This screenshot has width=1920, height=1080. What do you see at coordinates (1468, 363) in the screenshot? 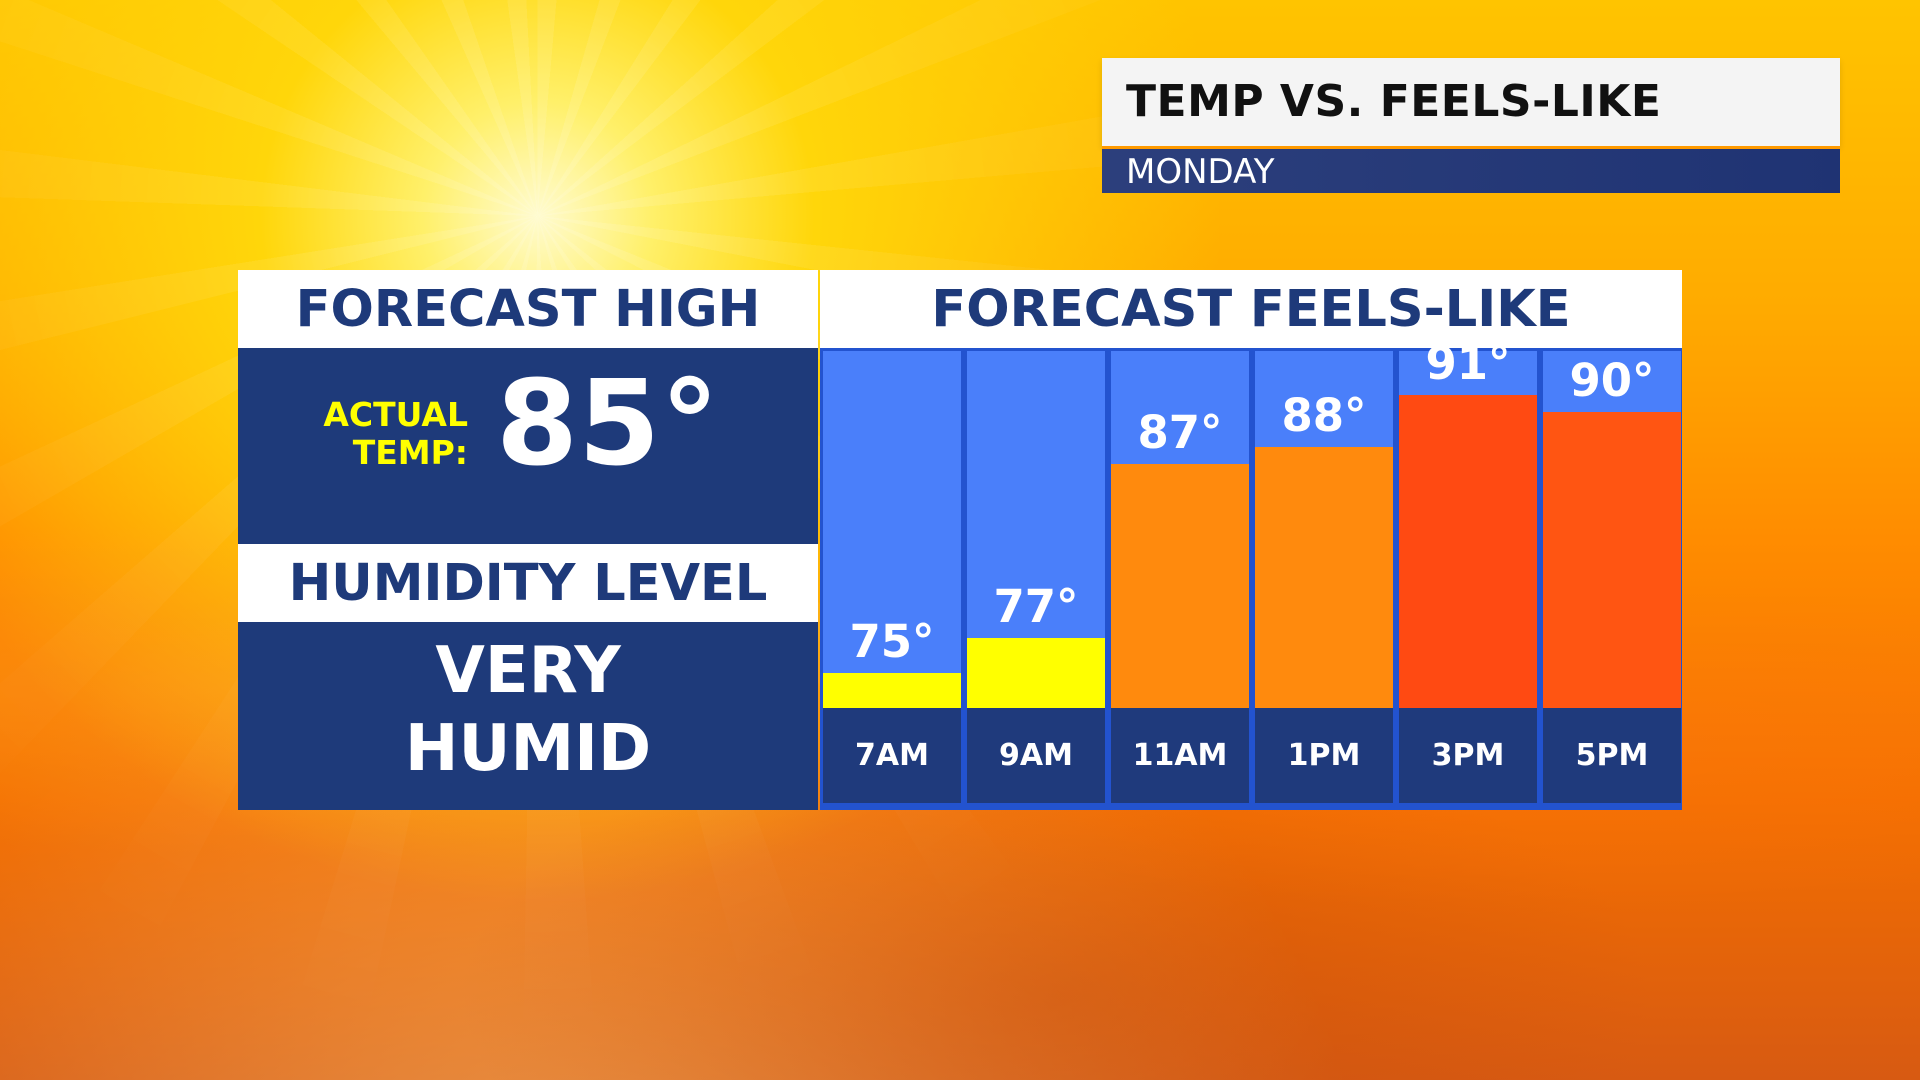
I see `bar-value-label: 91°` at bounding box center [1468, 363].